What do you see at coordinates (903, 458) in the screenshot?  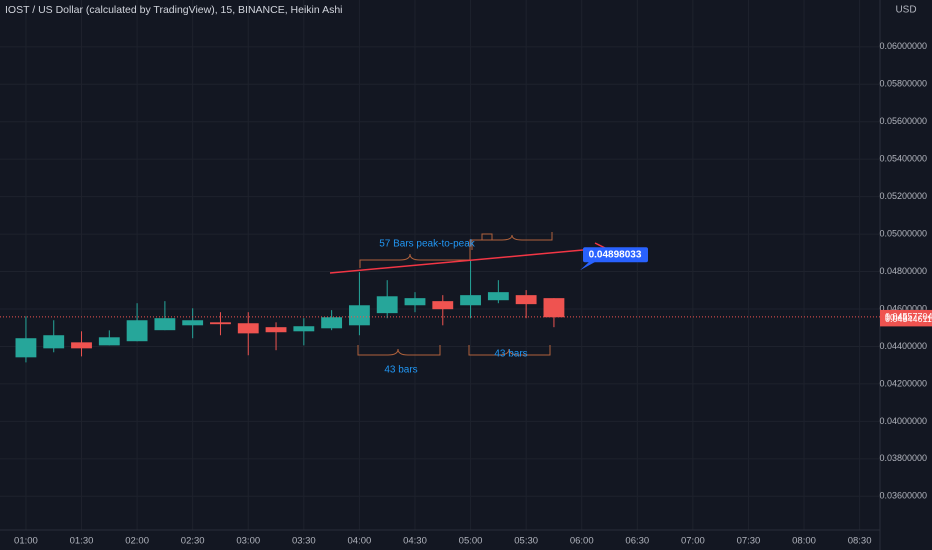 I see `y-tick-label: 0.03800000` at bounding box center [903, 458].